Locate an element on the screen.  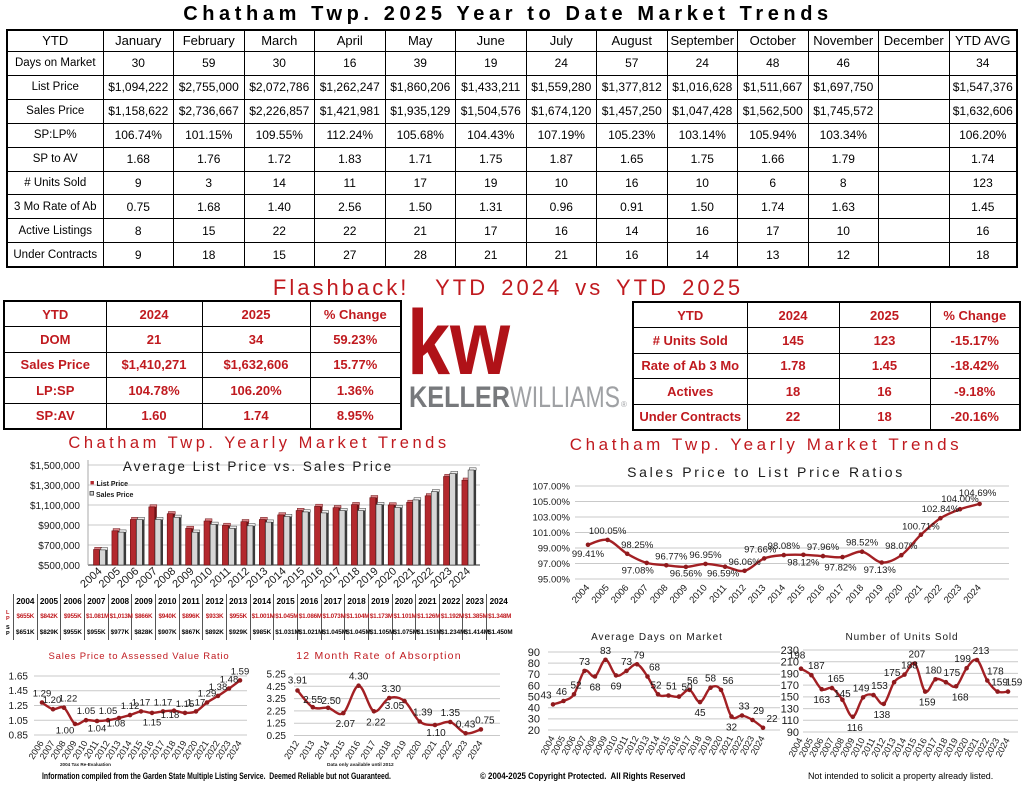
svg-text: 1.04 is located at coordinates (97, 729).